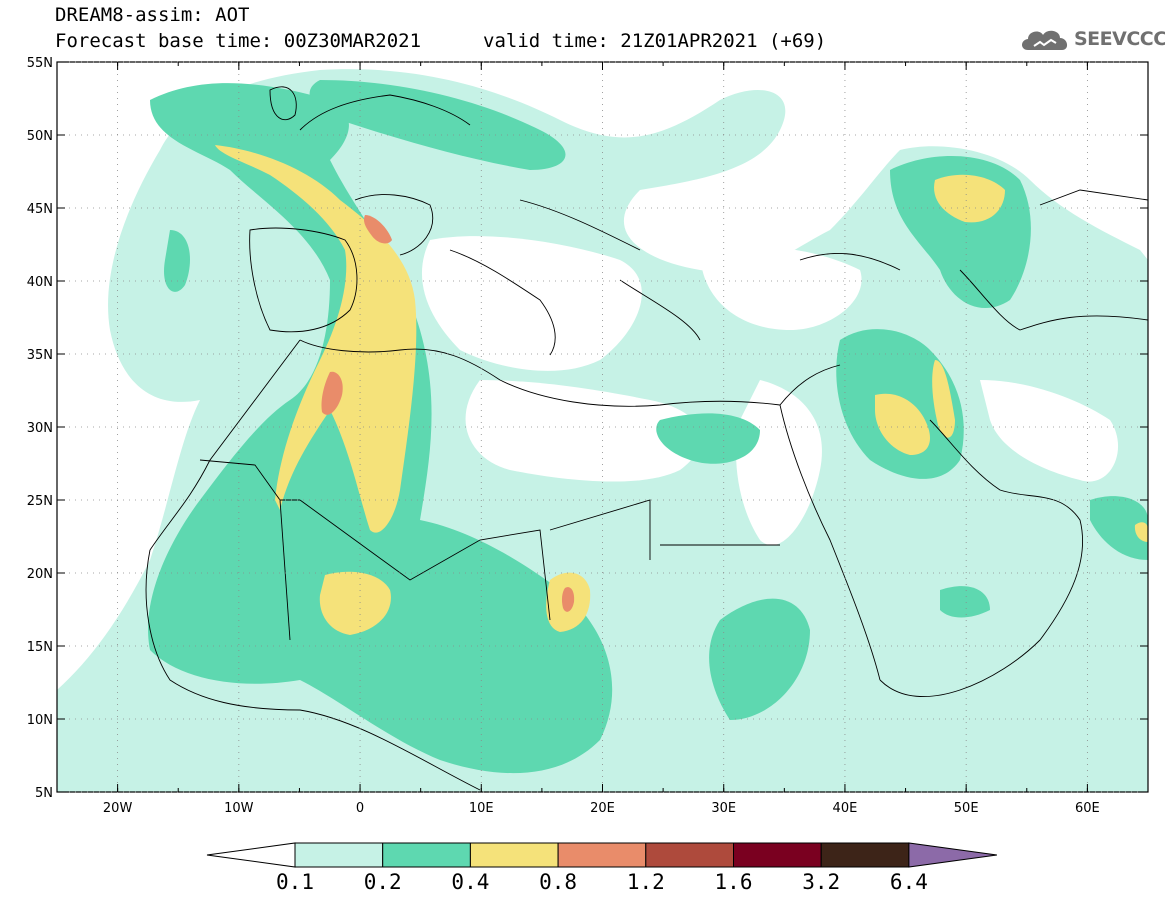  Describe the element at coordinates (40, 209) in the screenshot. I see `lat-tick-label: 45N` at that location.